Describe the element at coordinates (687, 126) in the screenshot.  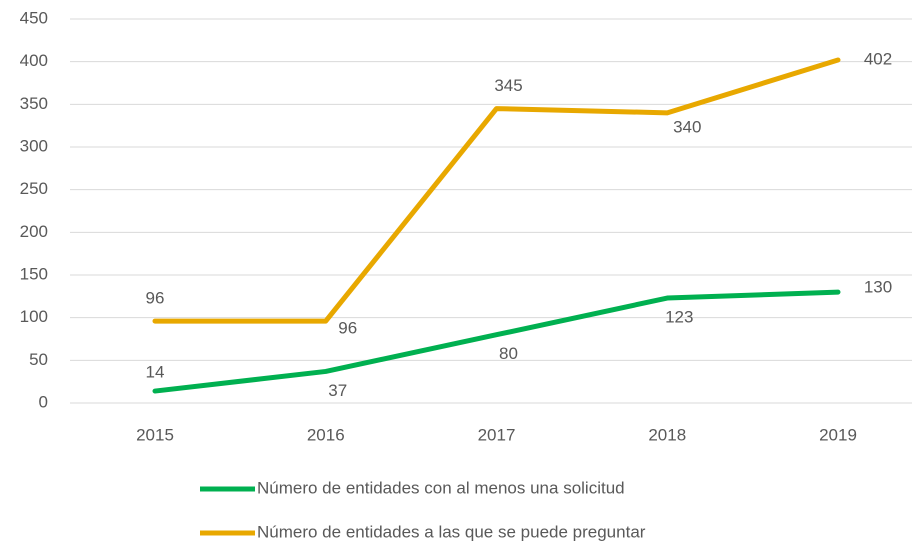
I see `data-label: 340` at that location.